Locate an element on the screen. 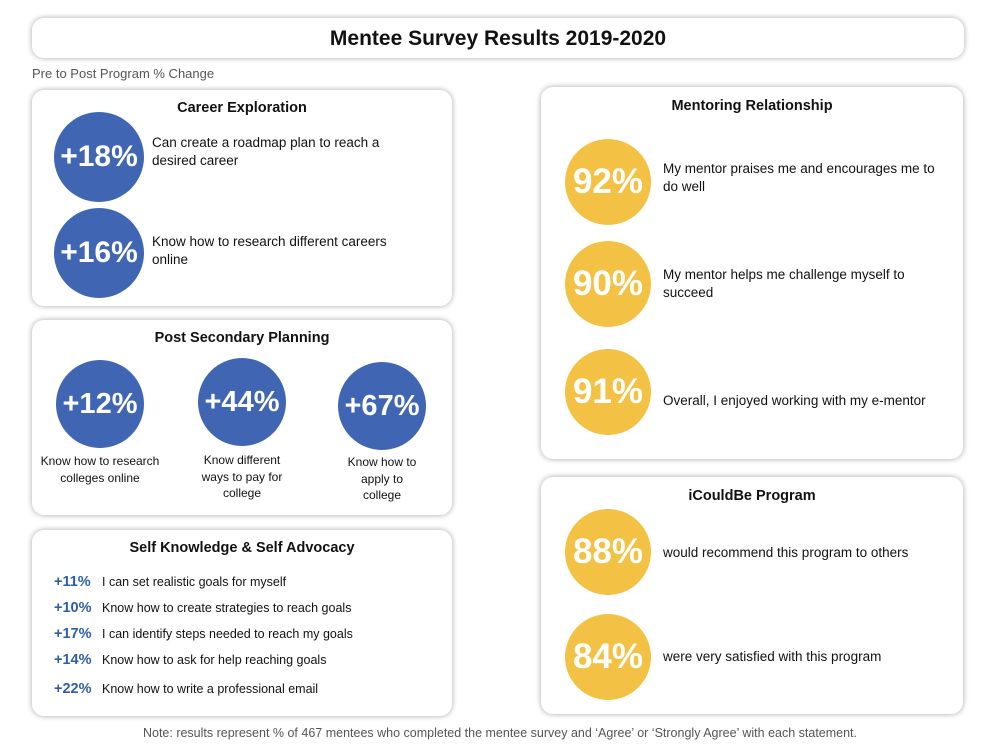  mentoring-stat-value: 91% is located at coordinates (608, 391).